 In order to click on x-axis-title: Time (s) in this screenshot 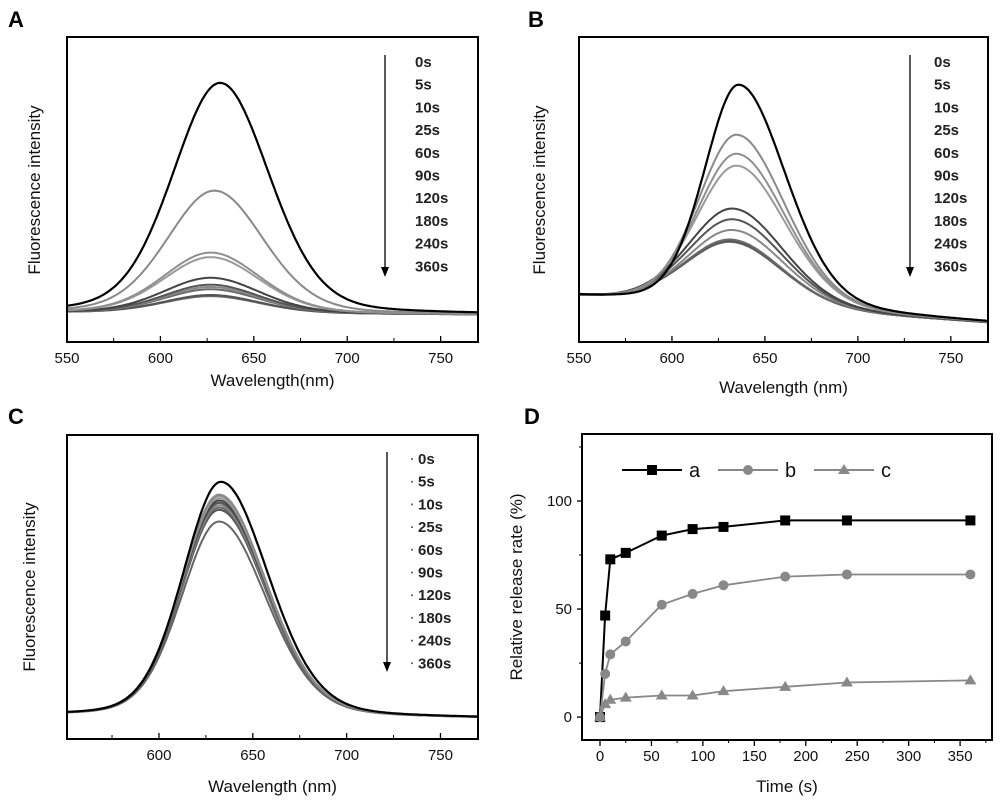, I will do `click(787, 786)`.